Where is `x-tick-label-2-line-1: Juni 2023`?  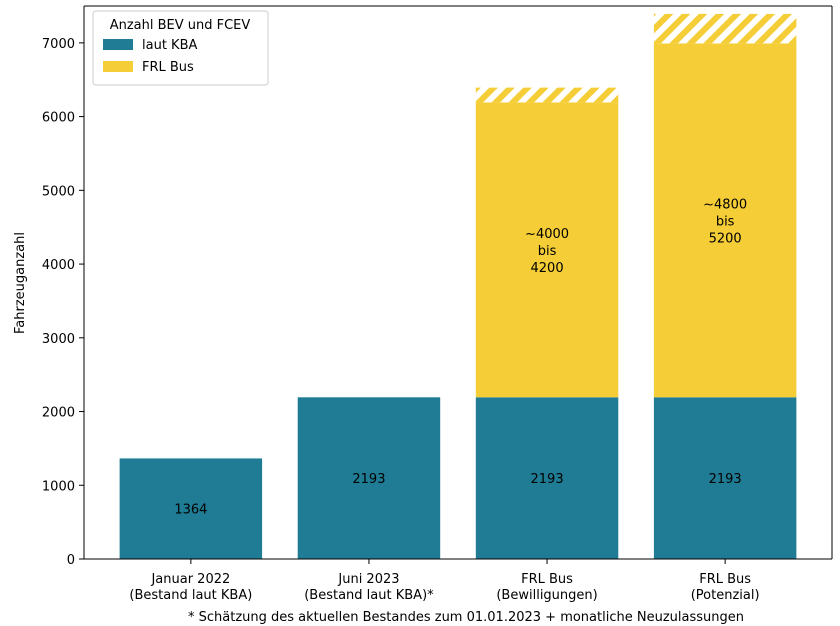
x-tick-label-2-line-1: Juni 2023 is located at coordinates (368, 579).